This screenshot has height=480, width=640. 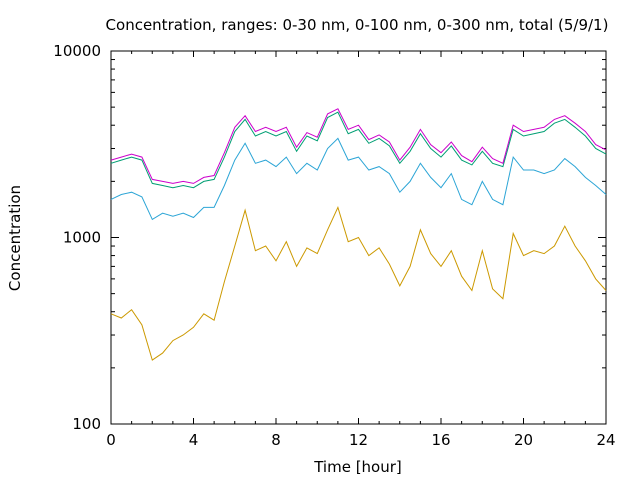 I want to click on y-axis-label: Concentration, so click(x=15, y=238).